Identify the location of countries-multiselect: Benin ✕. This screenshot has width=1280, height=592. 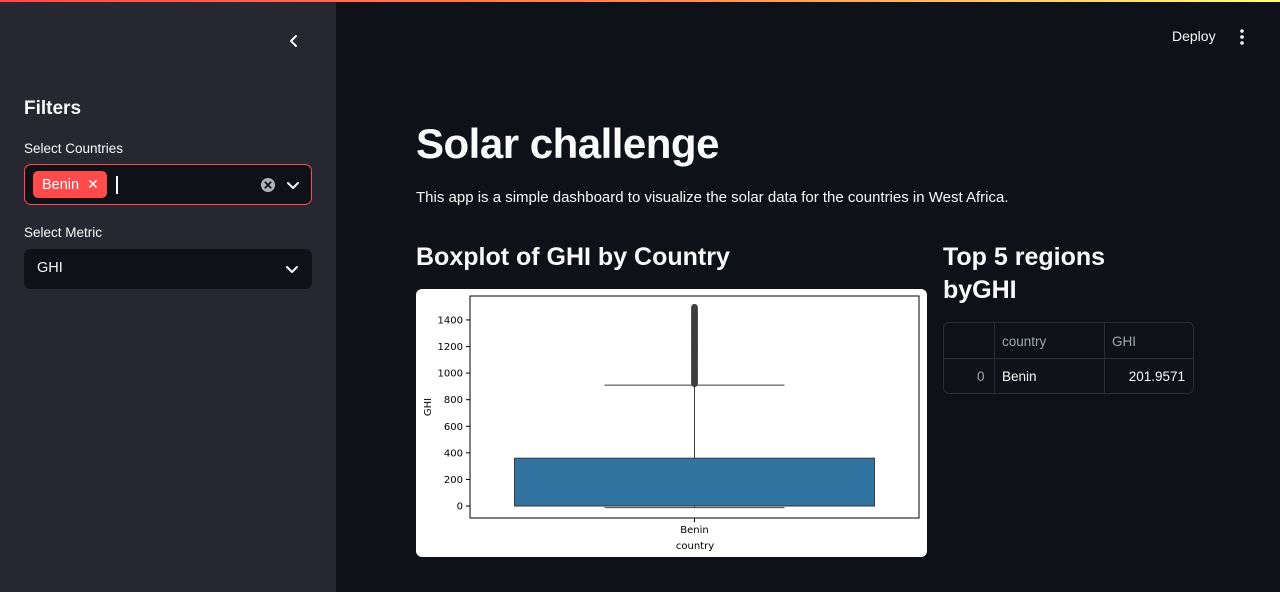
(168, 184).